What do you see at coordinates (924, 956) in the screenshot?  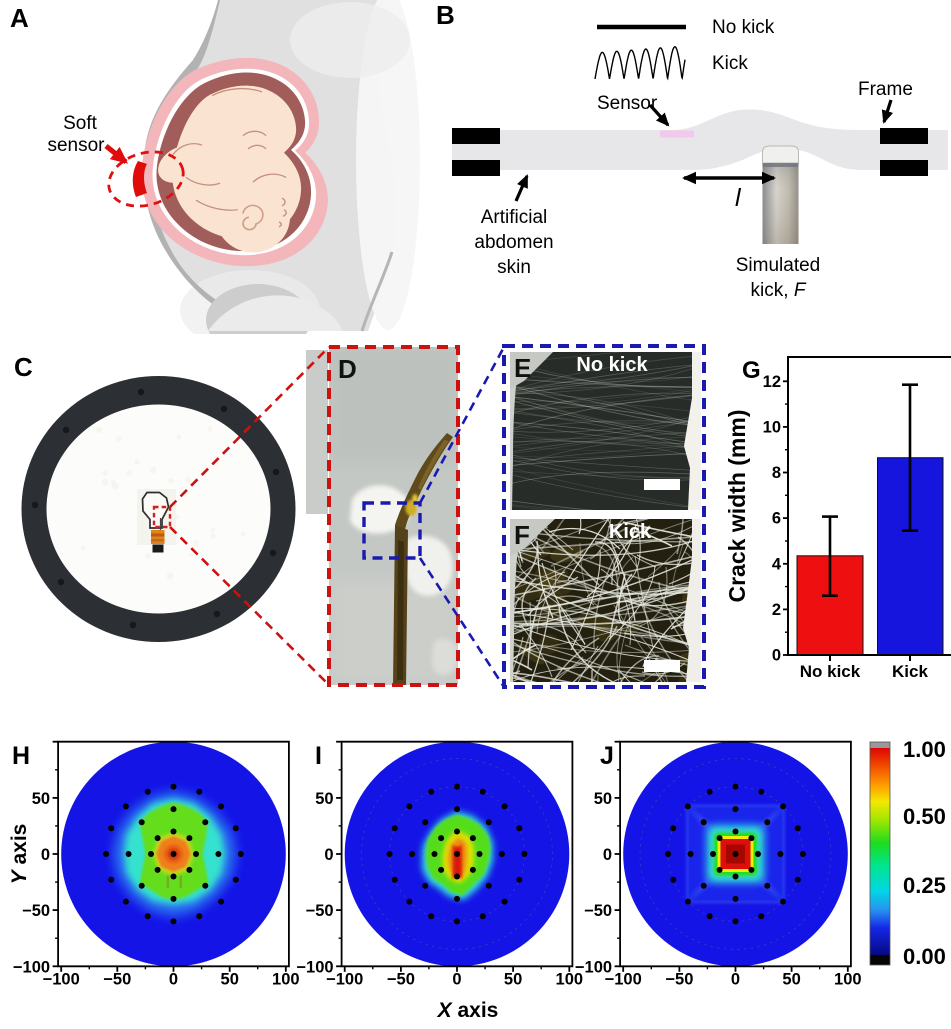 I see `svg-text: 0.00` at bounding box center [924, 956].